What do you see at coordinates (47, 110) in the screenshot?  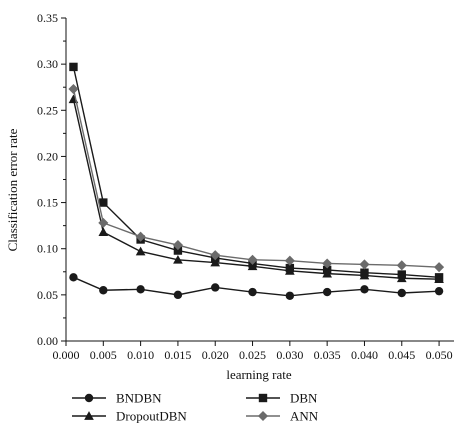 I see `y-tick-label: 0.25` at bounding box center [47, 110].